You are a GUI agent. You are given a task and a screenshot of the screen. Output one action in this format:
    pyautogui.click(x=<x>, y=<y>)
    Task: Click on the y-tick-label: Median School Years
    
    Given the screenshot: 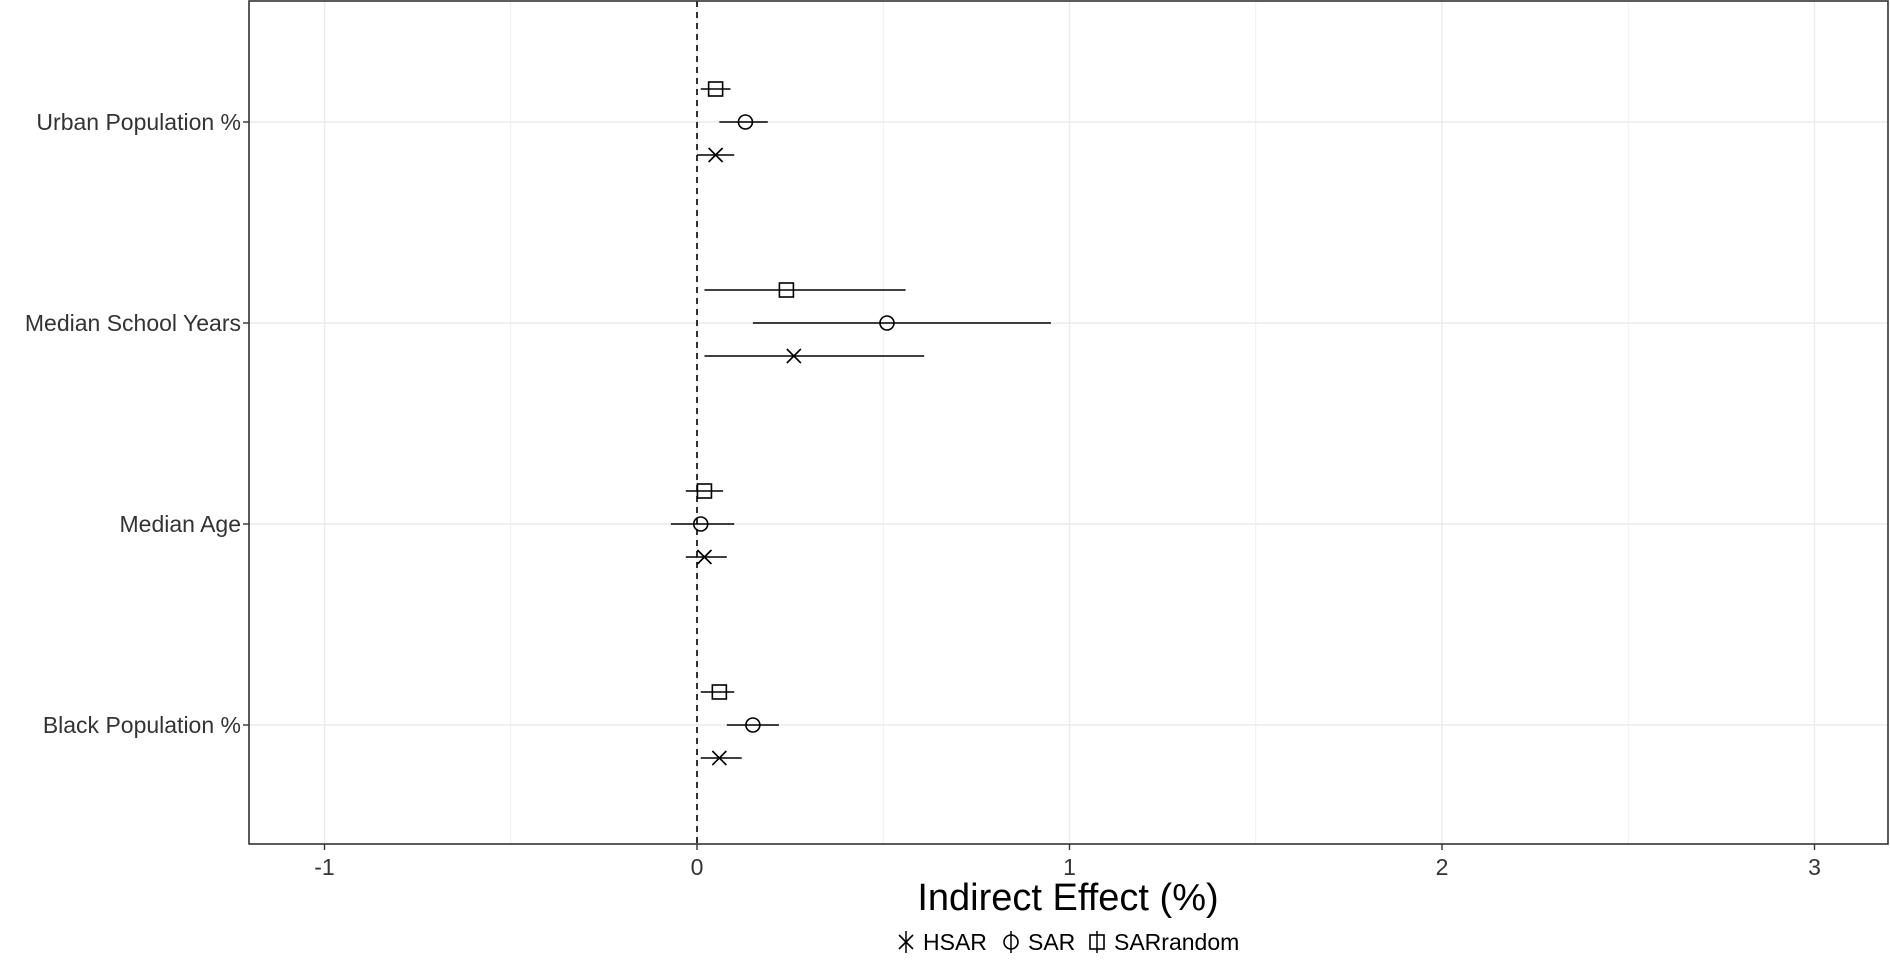 What is the action you would take?
    pyautogui.click(x=133, y=323)
    